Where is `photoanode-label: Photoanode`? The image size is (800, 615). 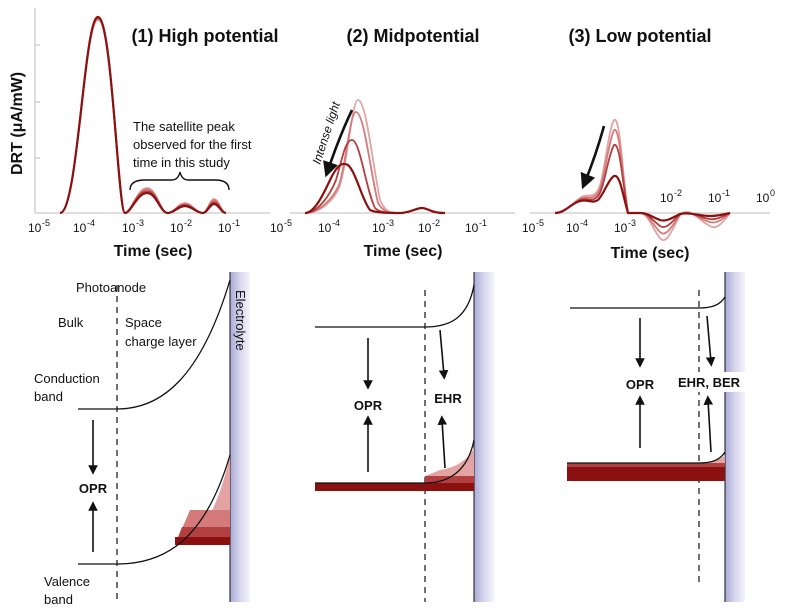 photoanode-label: Photoanode is located at coordinates (111, 287).